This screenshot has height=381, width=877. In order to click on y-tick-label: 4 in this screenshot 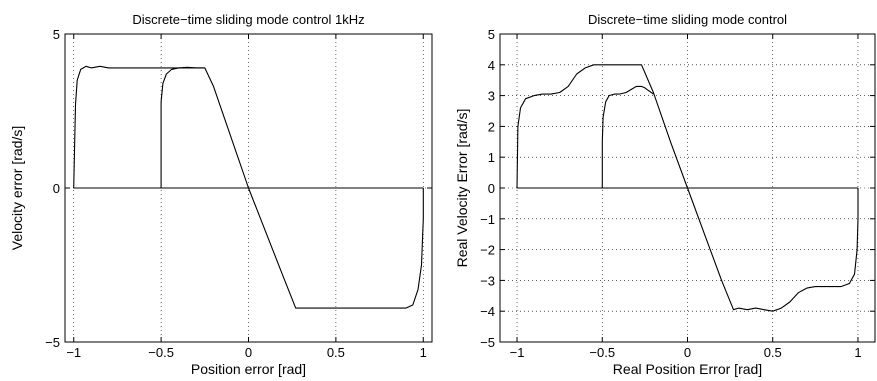, I will do `click(491, 65)`.